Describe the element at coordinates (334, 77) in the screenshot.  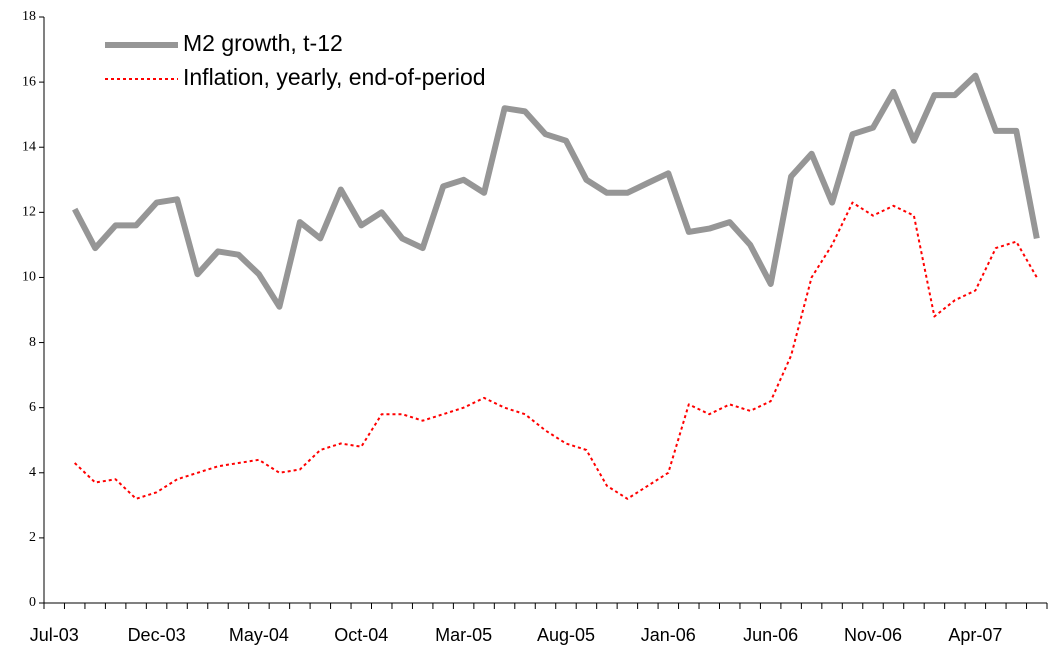
I see `legend-label: Inflation, yearly, end-of-period` at that location.